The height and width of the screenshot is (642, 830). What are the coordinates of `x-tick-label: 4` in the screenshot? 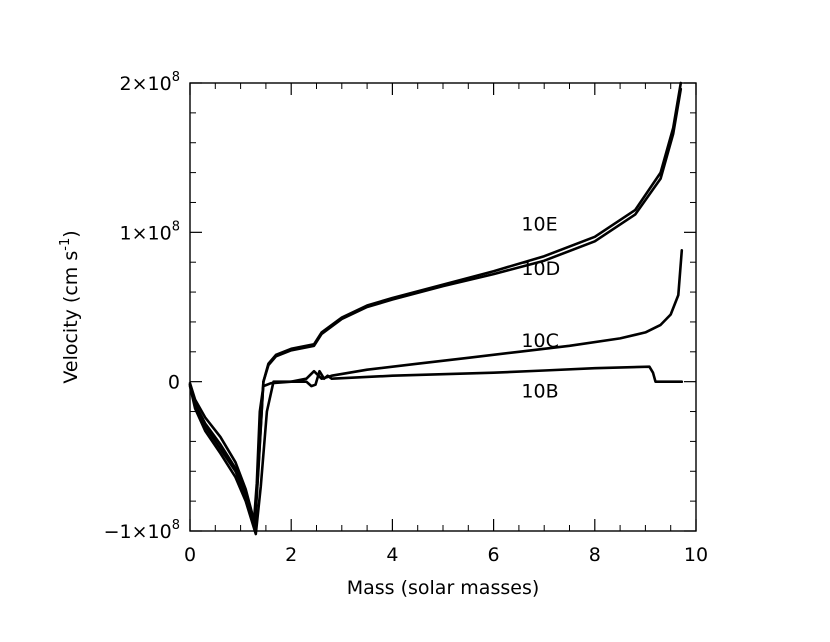 It's located at (392, 555).